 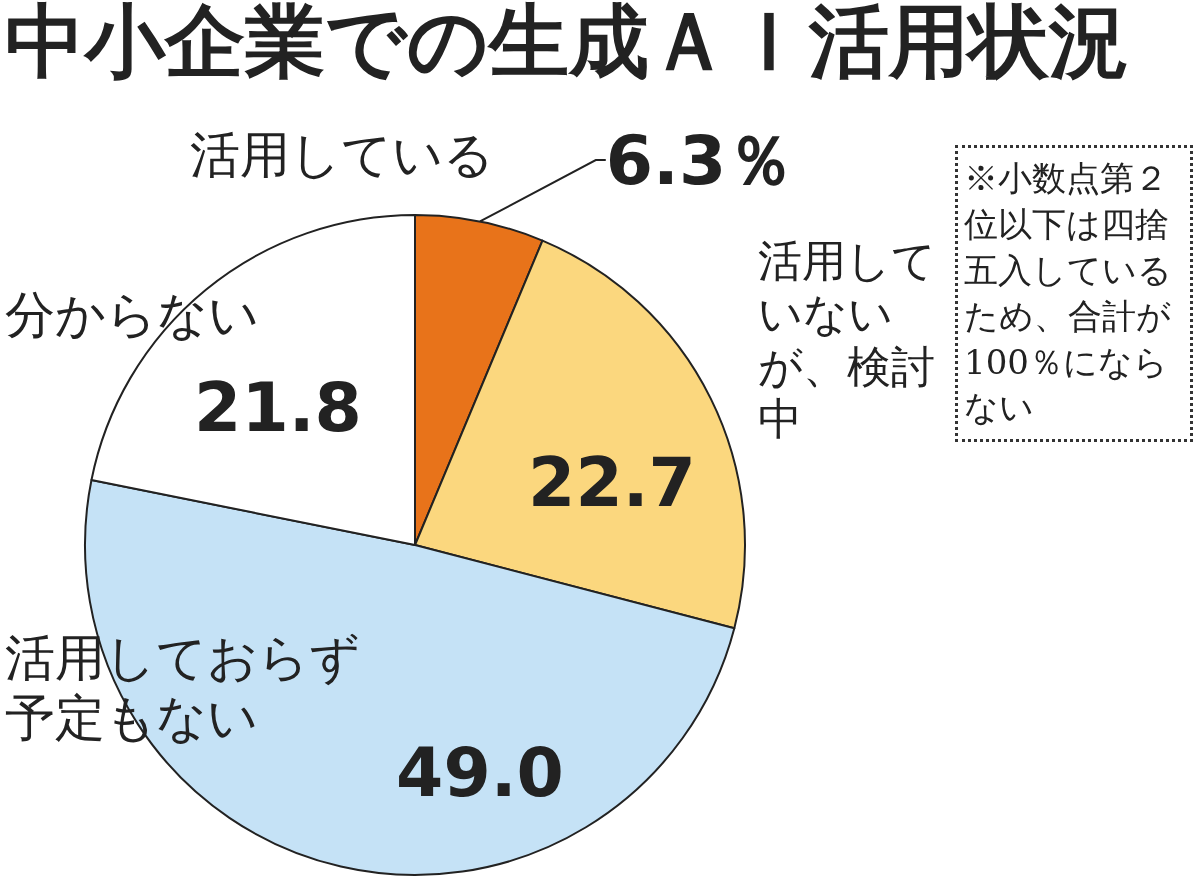 I want to click on data-label: 22.7, so click(x=612, y=482).